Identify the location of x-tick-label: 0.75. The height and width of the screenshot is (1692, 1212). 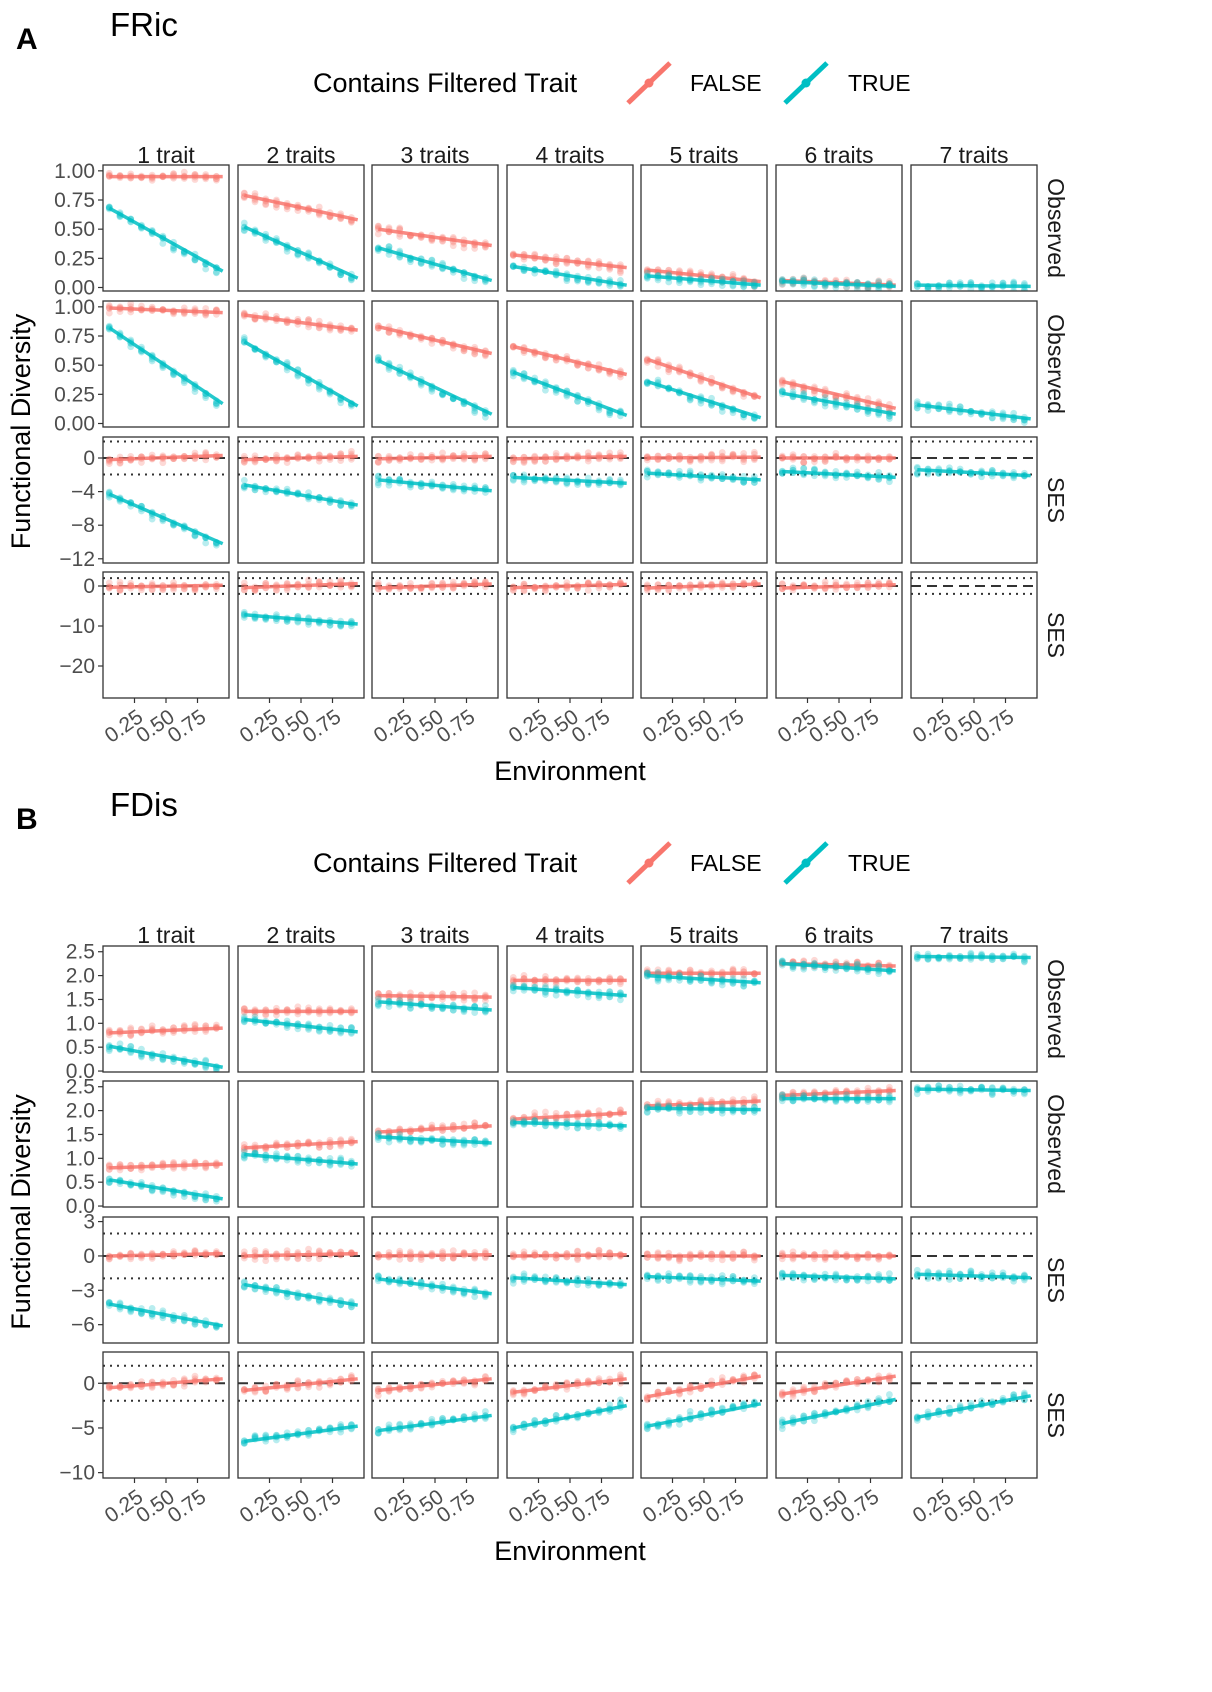
(322, 726).